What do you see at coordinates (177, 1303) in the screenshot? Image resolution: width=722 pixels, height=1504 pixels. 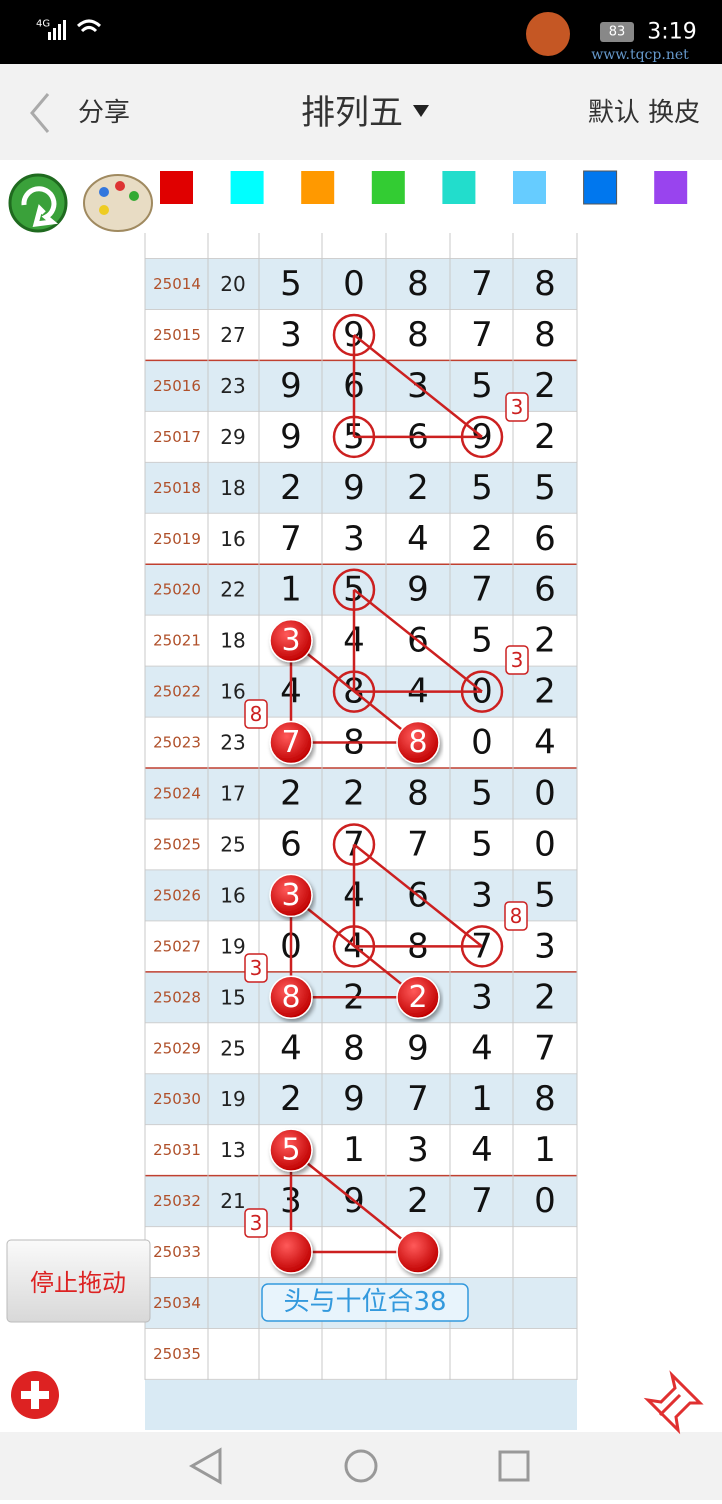 I see `period: 25034` at bounding box center [177, 1303].